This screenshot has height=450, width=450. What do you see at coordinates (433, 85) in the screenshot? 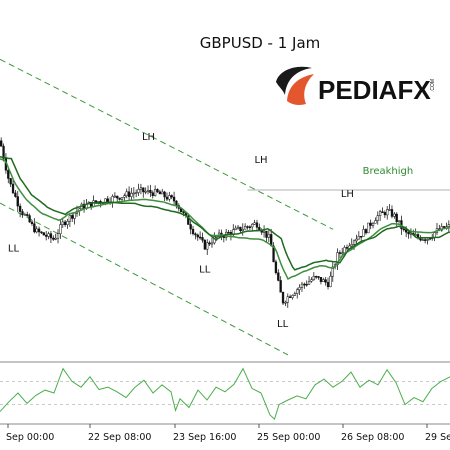
I see `brand-suffix: .COM` at bounding box center [433, 85].